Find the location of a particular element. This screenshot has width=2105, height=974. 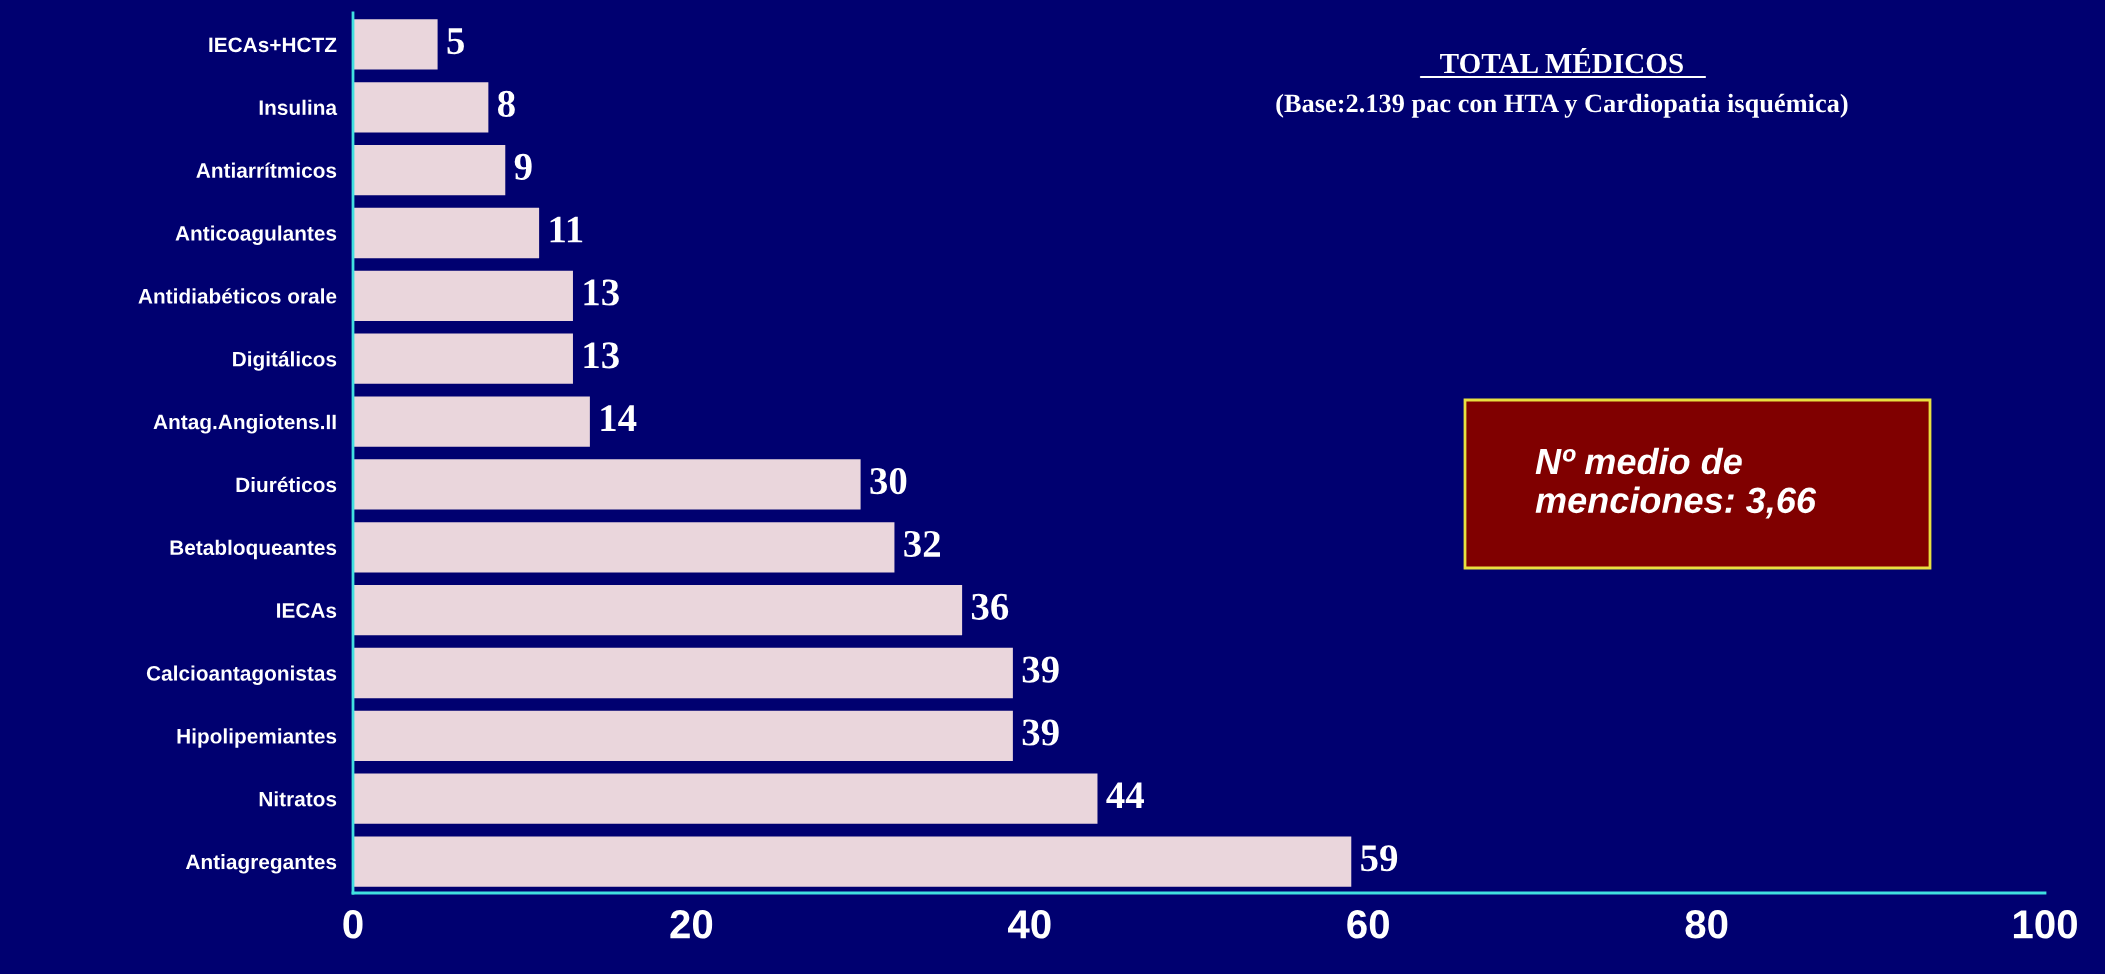

y-tick-label: Nitratos is located at coordinates (298, 799).